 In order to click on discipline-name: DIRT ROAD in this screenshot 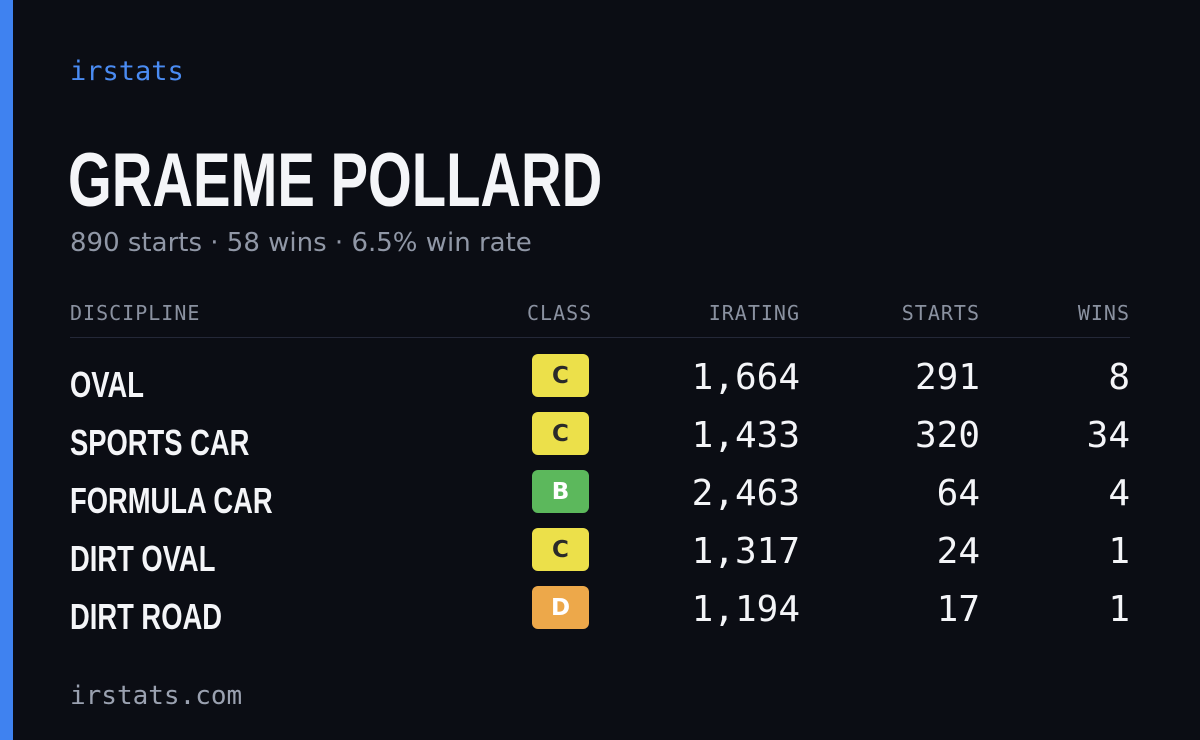, I will do `click(146, 616)`.